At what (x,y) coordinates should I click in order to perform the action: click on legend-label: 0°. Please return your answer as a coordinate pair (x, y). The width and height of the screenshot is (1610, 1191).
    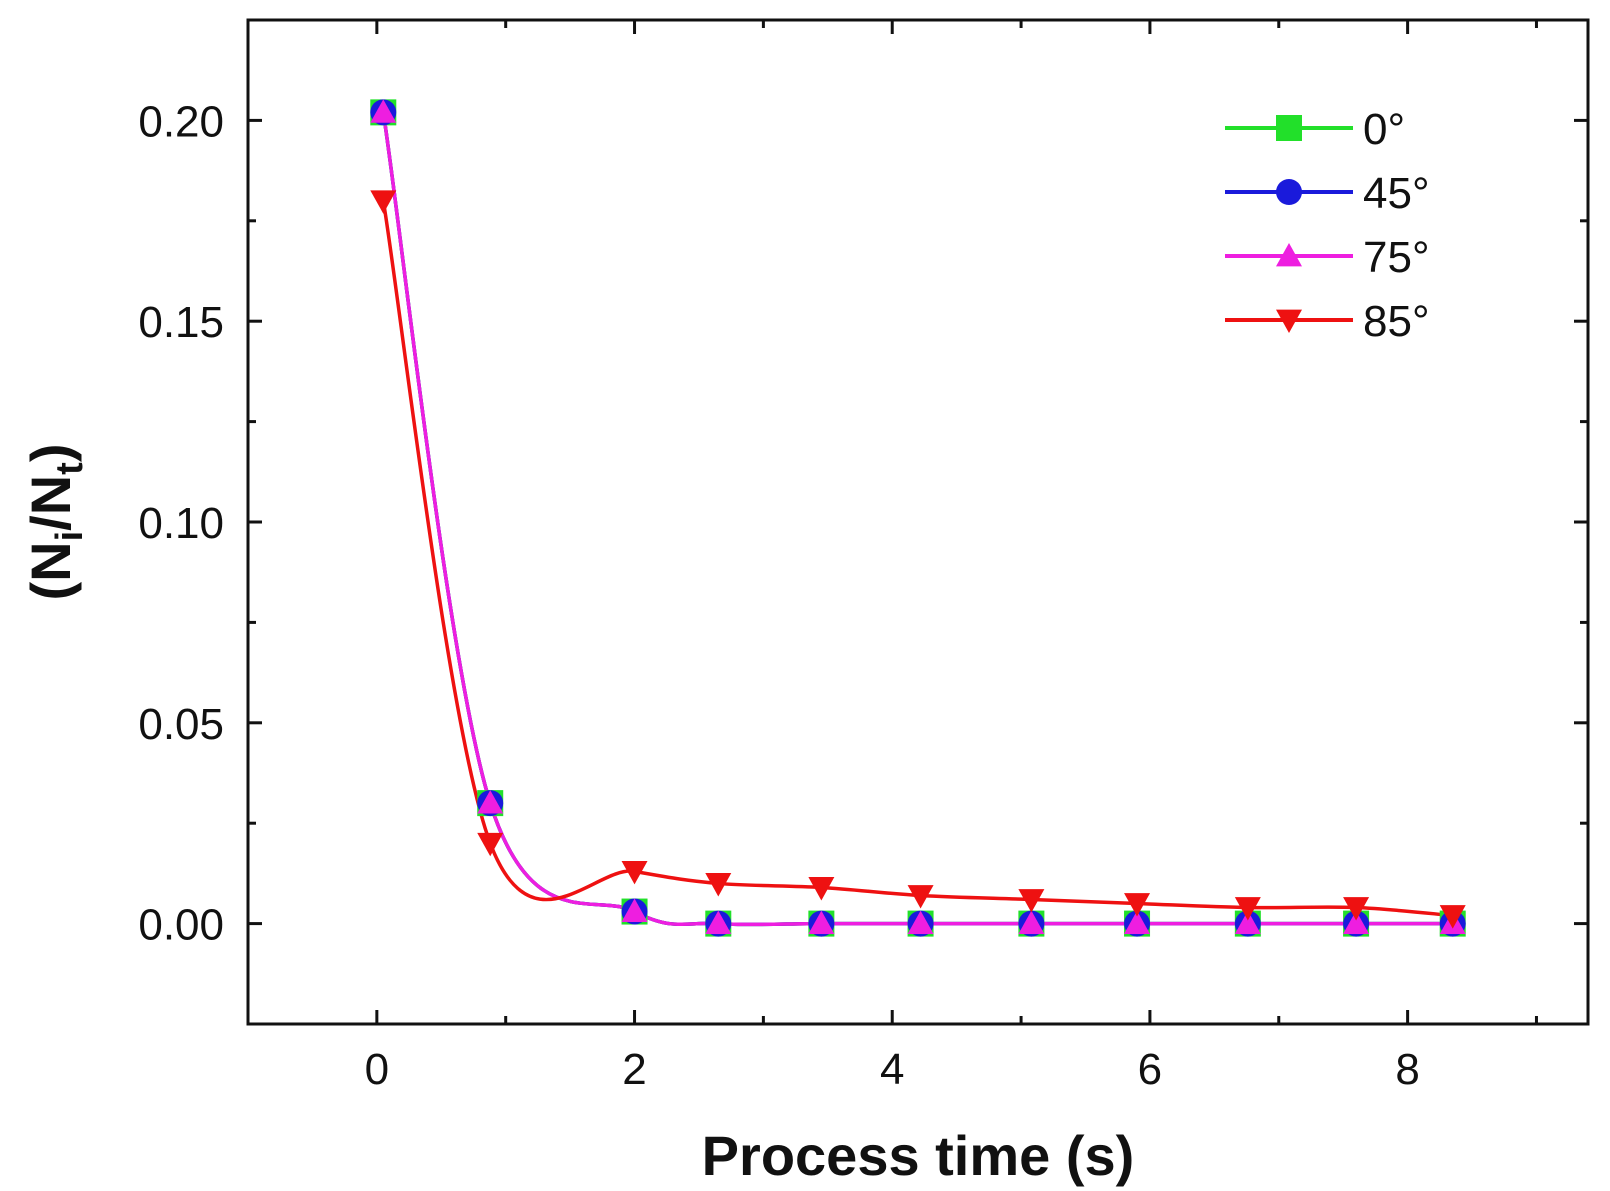
    Looking at the image, I should click on (1384, 129).